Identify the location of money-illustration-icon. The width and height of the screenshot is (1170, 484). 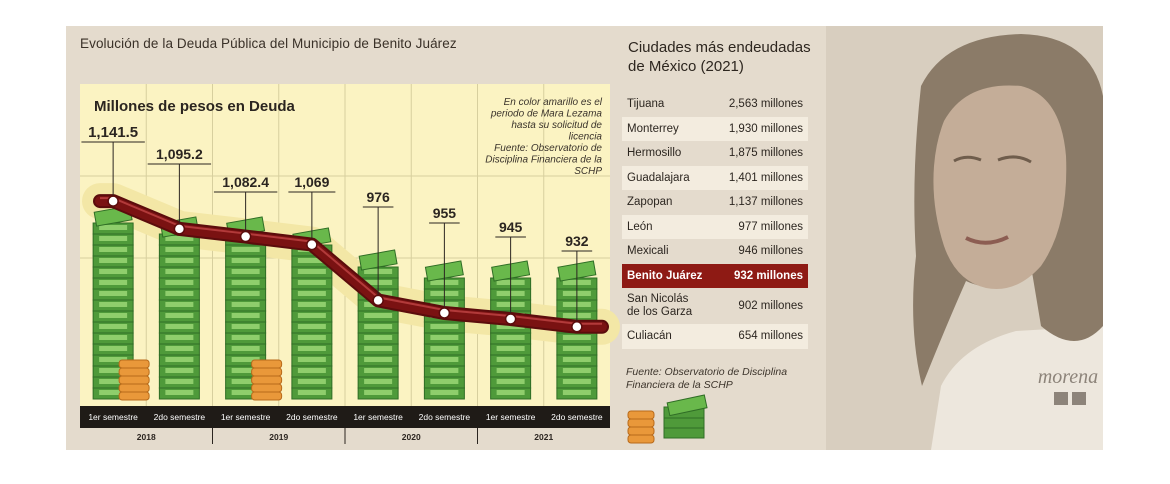
(667, 419).